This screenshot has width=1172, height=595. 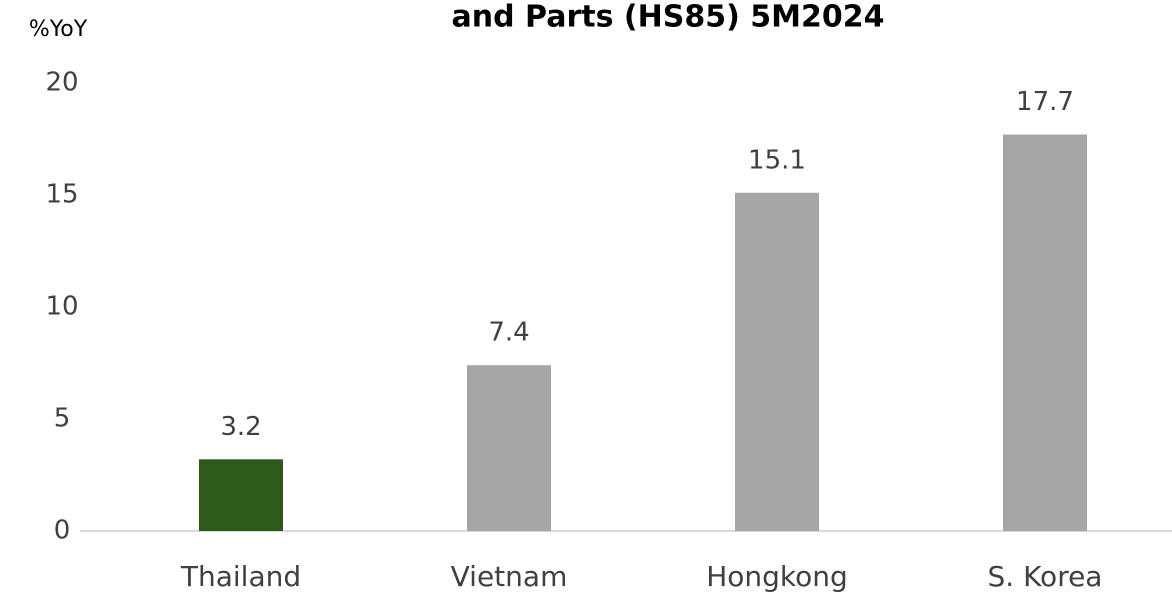 I want to click on data-label: 17.7, so click(x=1045, y=102).